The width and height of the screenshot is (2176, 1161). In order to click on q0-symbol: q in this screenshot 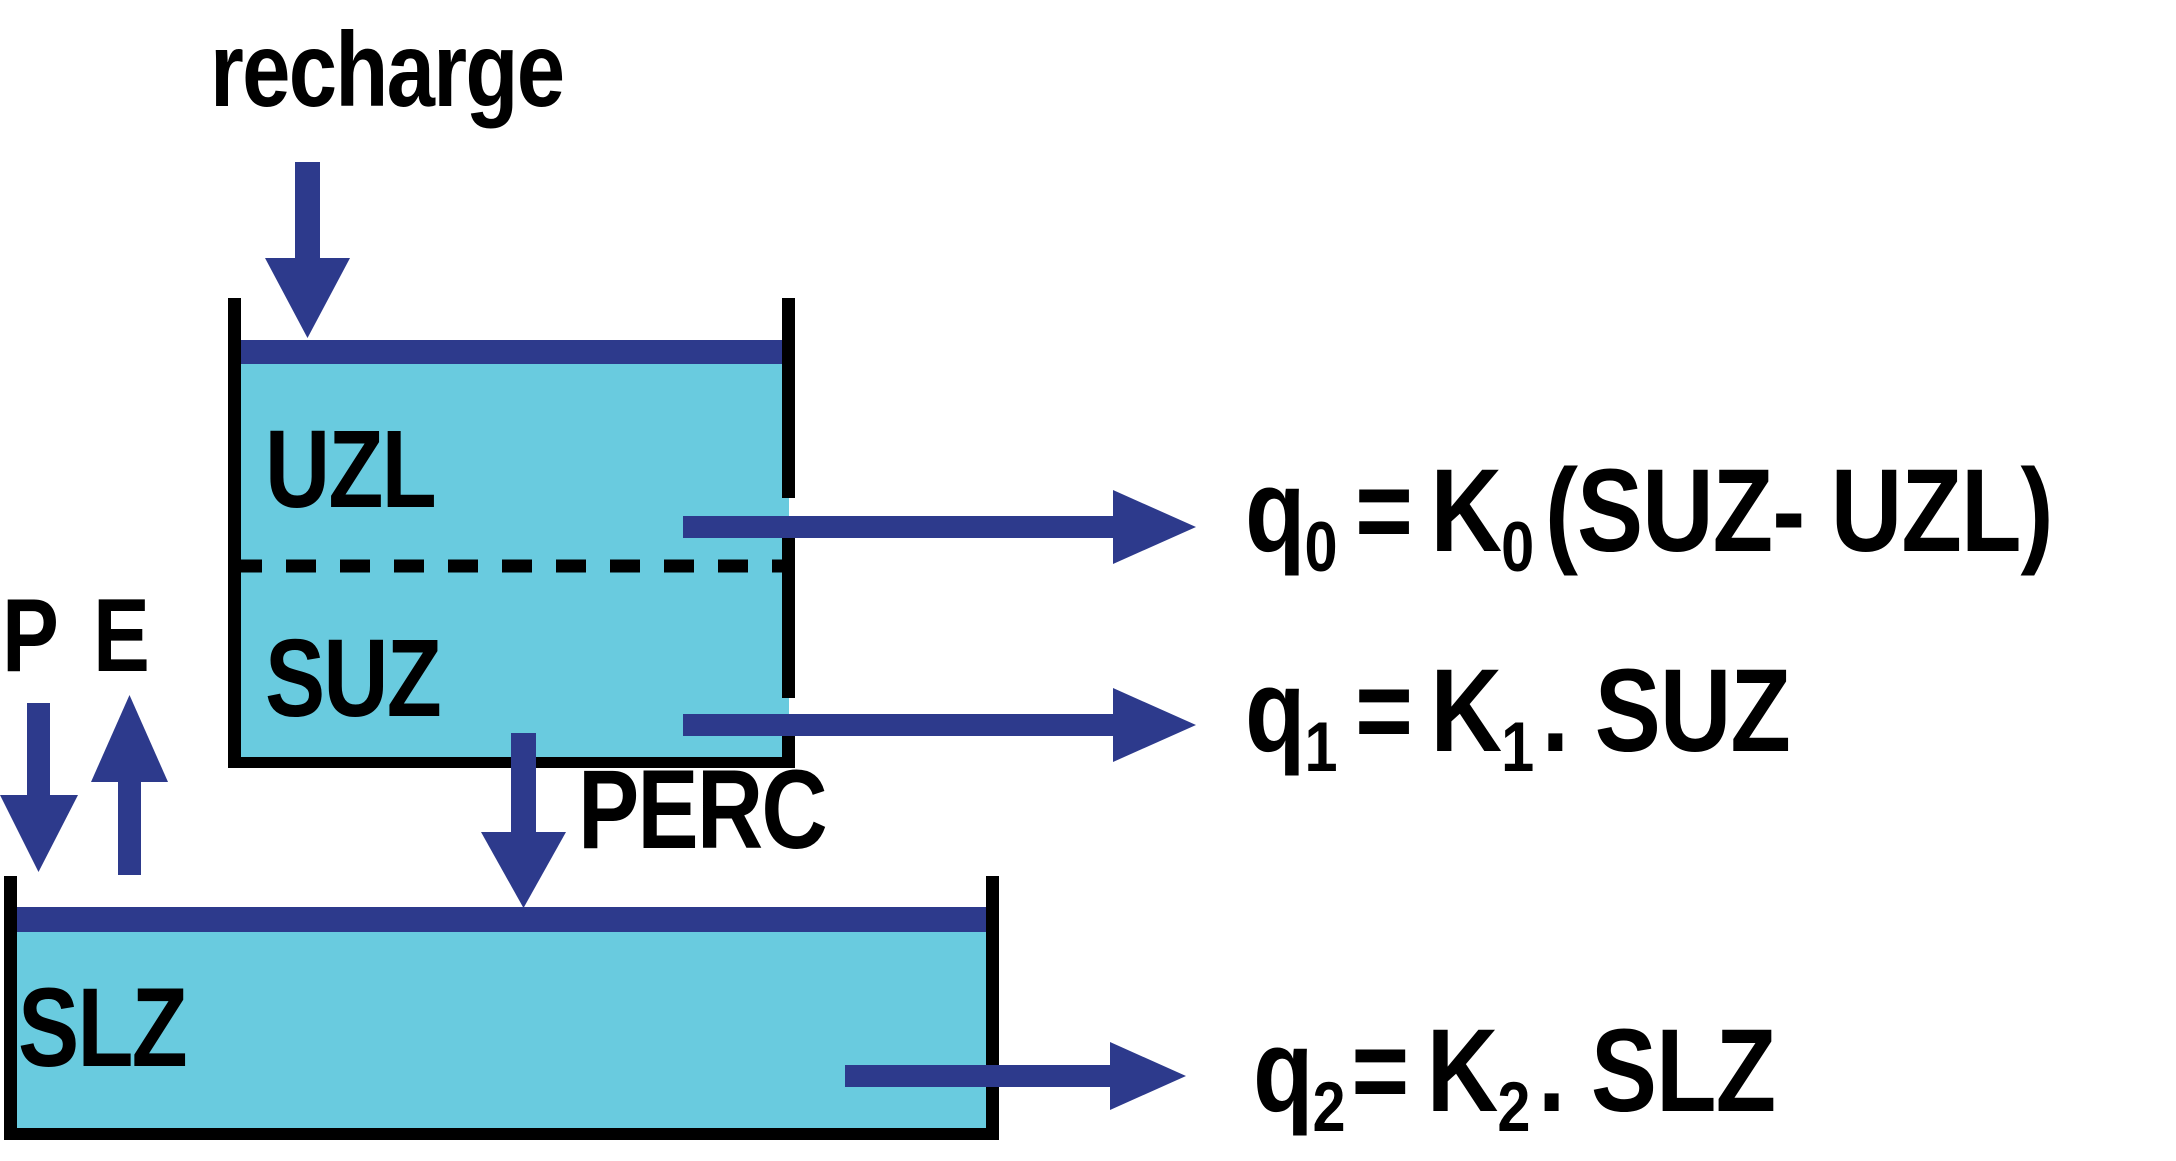, I will do `click(1275, 511)`.